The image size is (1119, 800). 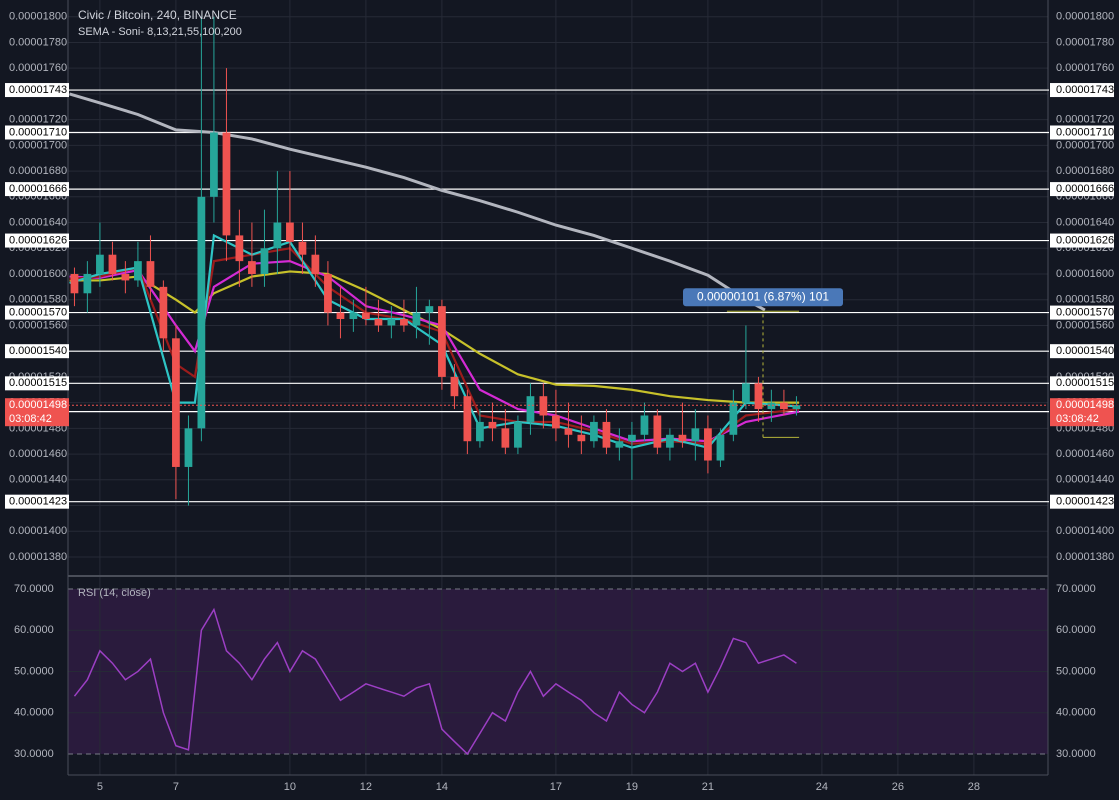 I want to click on x-tick-label: 5, so click(x=100, y=787).